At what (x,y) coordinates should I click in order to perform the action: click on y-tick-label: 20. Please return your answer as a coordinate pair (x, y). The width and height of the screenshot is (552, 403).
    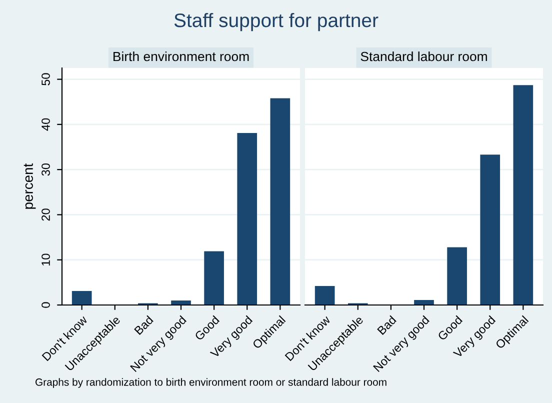
    Looking at the image, I should click on (46, 214).